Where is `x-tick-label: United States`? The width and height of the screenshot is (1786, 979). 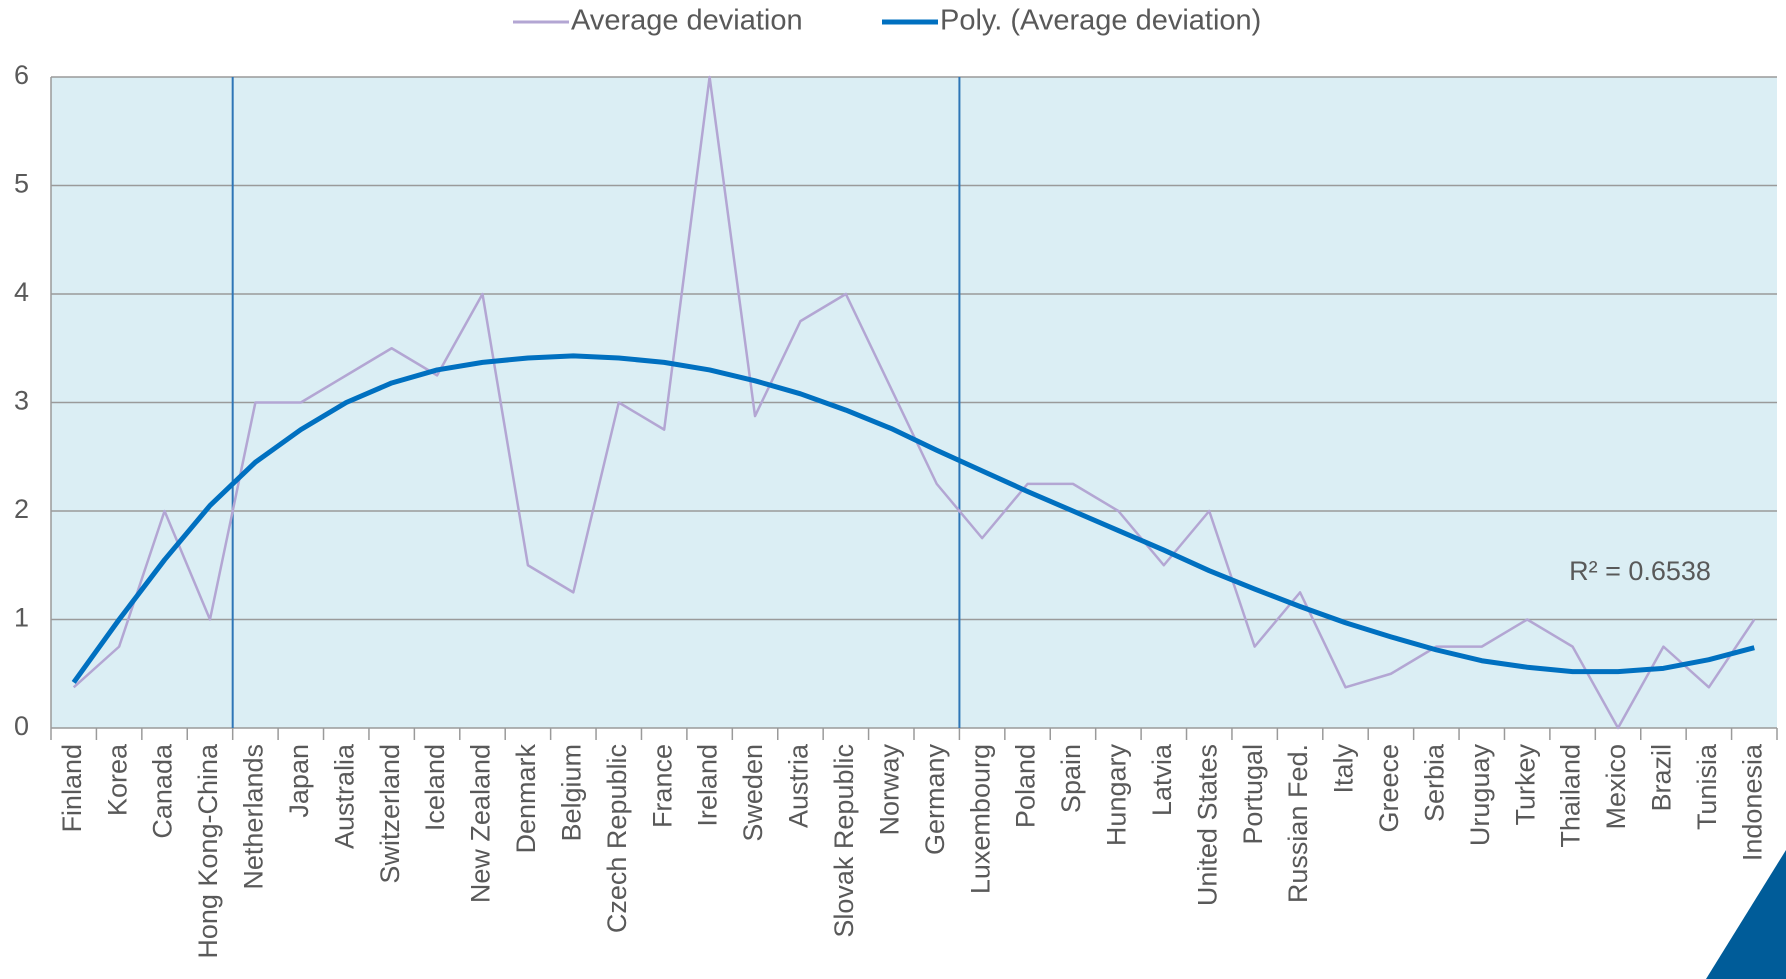
x-tick-label: United States is located at coordinates (1207, 825).